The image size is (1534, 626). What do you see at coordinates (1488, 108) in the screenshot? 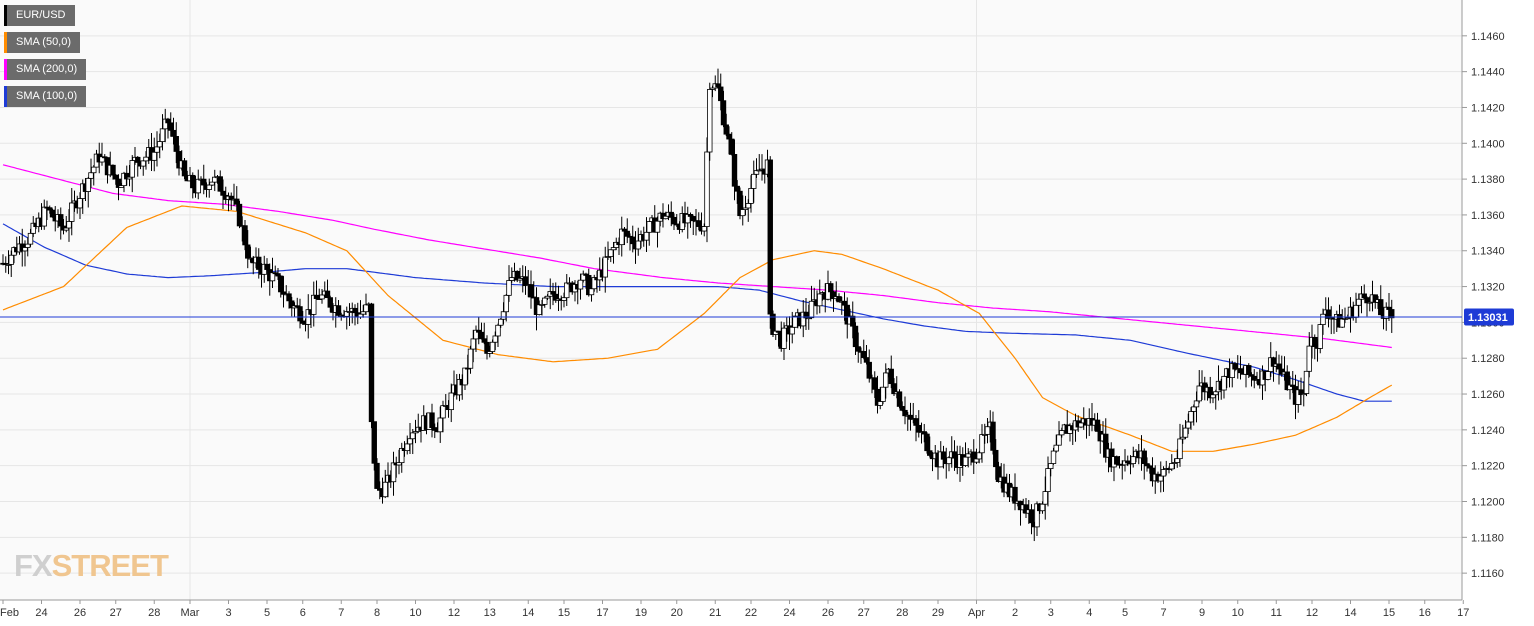
I see `y-tick-label: 1.1420` at bounding box center [1488, 108].